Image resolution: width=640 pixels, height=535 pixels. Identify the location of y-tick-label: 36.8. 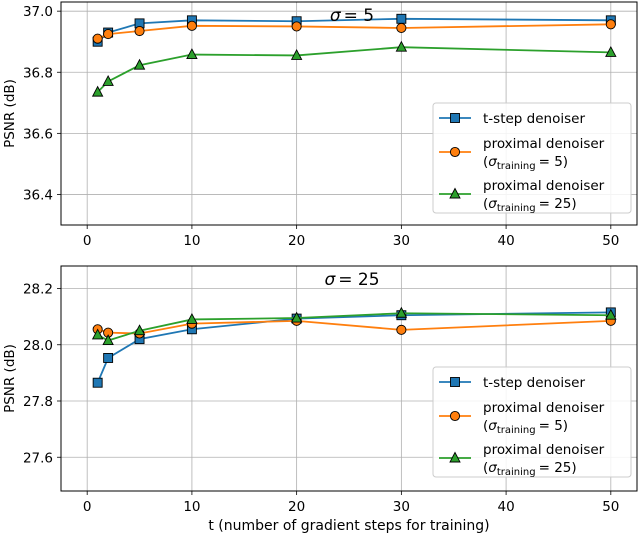
(38, 73).